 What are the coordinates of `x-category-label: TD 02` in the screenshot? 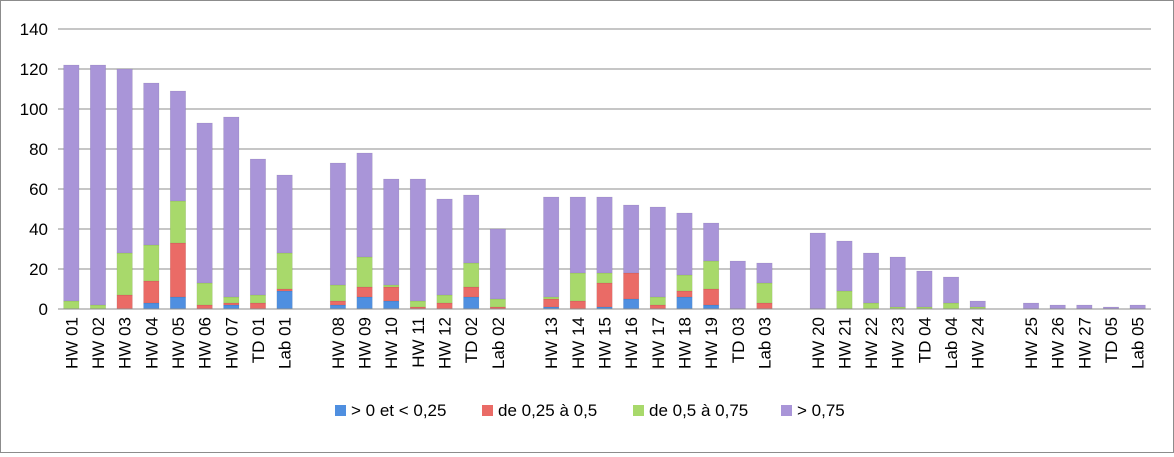 It's located at (471, 340).